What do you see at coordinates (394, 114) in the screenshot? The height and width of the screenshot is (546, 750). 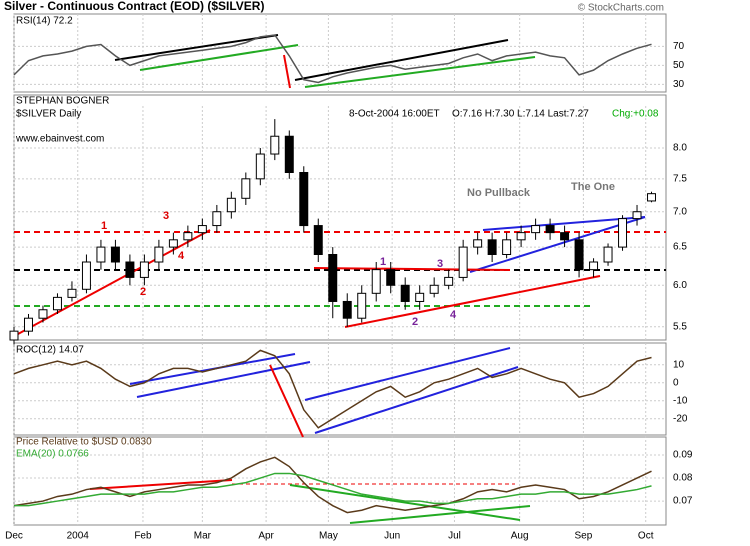 I see `quote-date: 8-Oct-2004 16:00ET` at bounding box center [394, 114].